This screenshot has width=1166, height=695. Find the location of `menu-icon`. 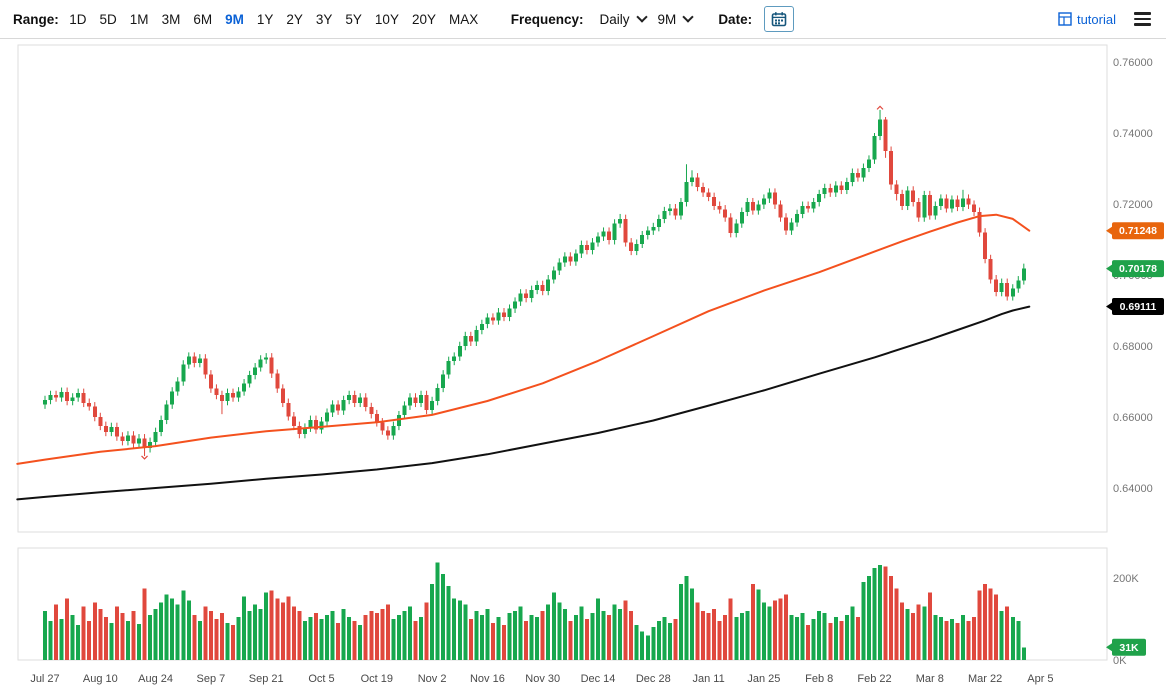

menu-icon is located at coordinates (1142, 19).